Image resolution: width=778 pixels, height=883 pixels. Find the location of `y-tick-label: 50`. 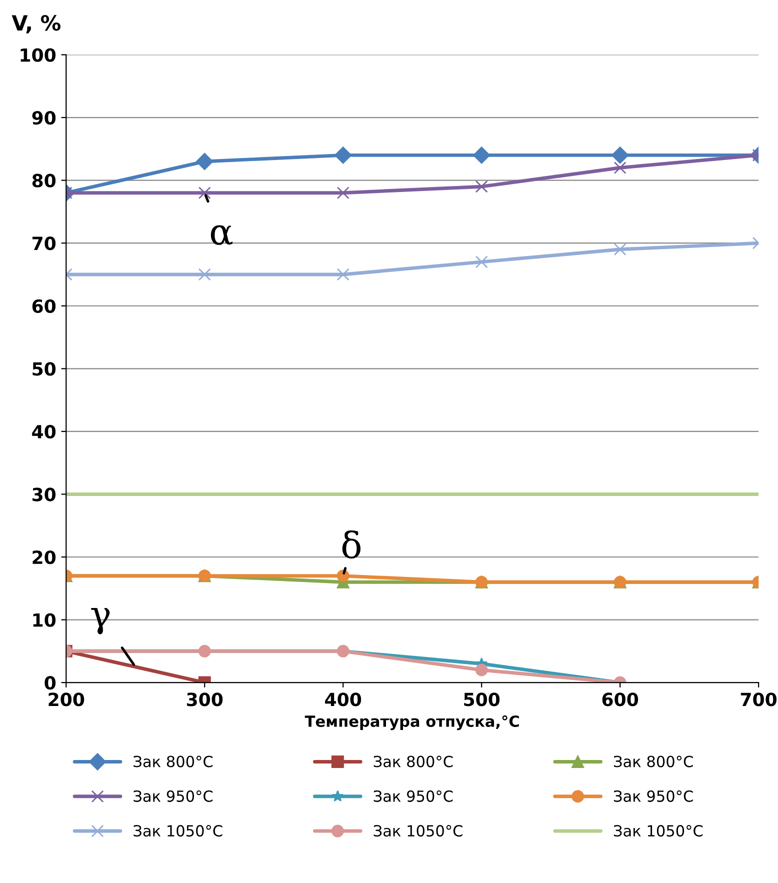

y-tick-label: 50 is located at coordinates (44, 369).